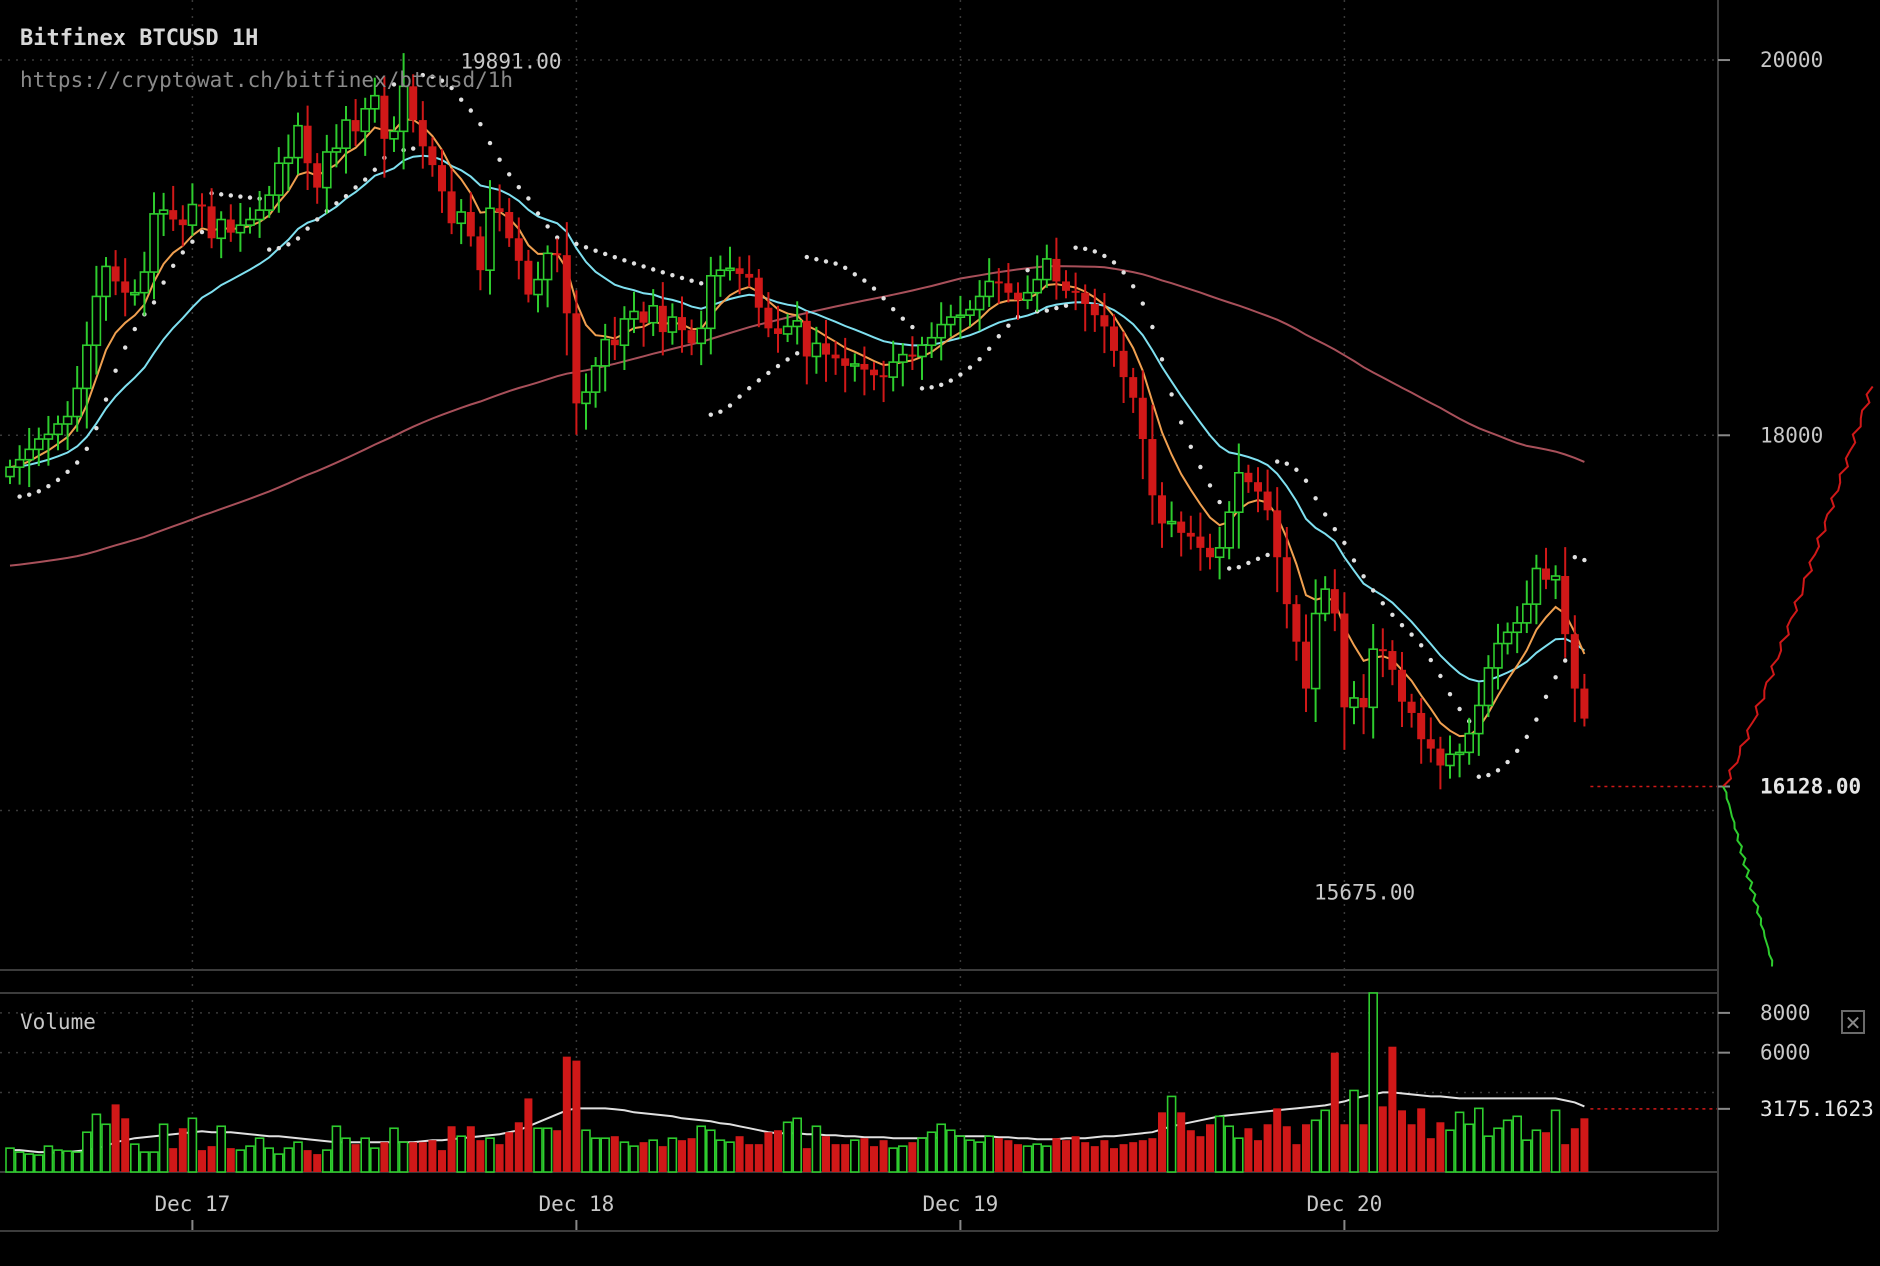 Image resolution: width=1880 pixels, height=1266 pixels. What do you see at coordinates (1853, 1022) in the screenshot?
I see `close-volume-panel-button: ✕` at bounding box center [1853, 1022].